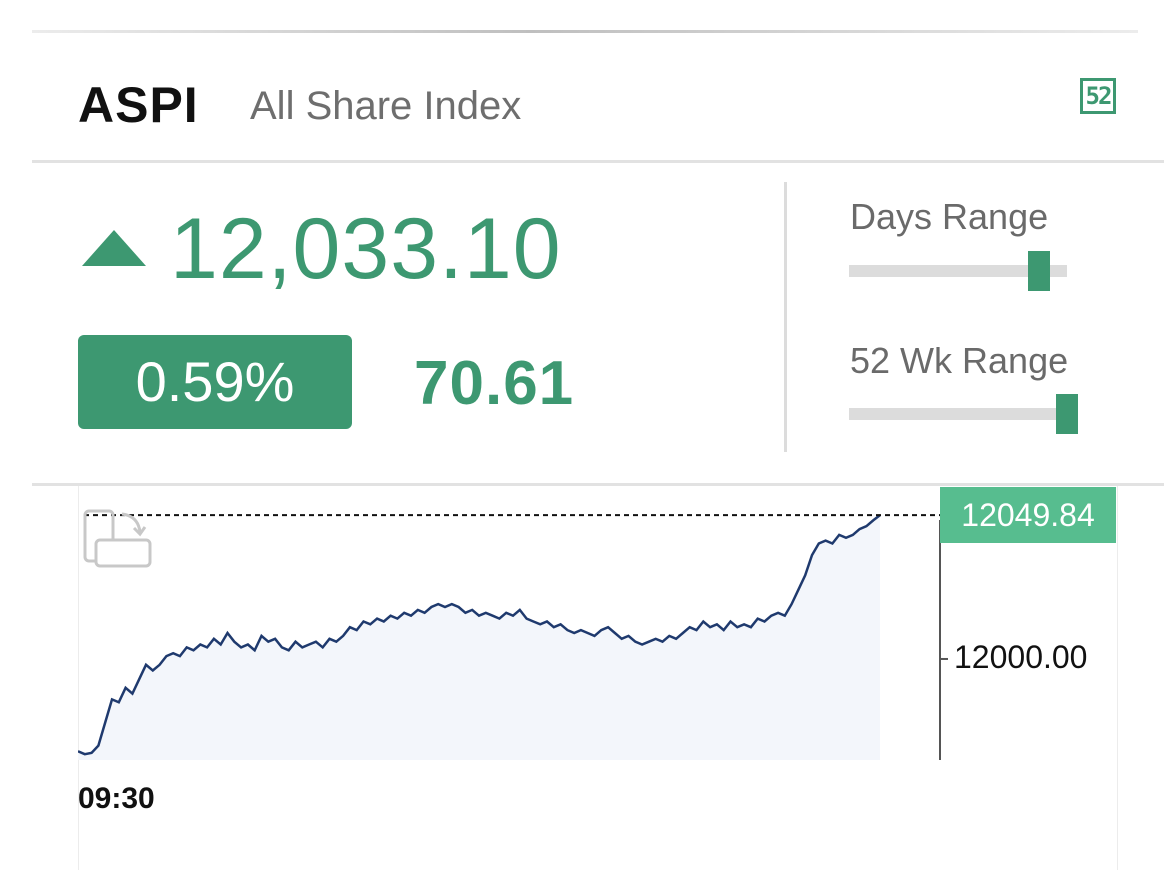 The width and height of the screenshot is (1170, 887). I want to click on index-full-name: All Share Index, so click(386, 106).